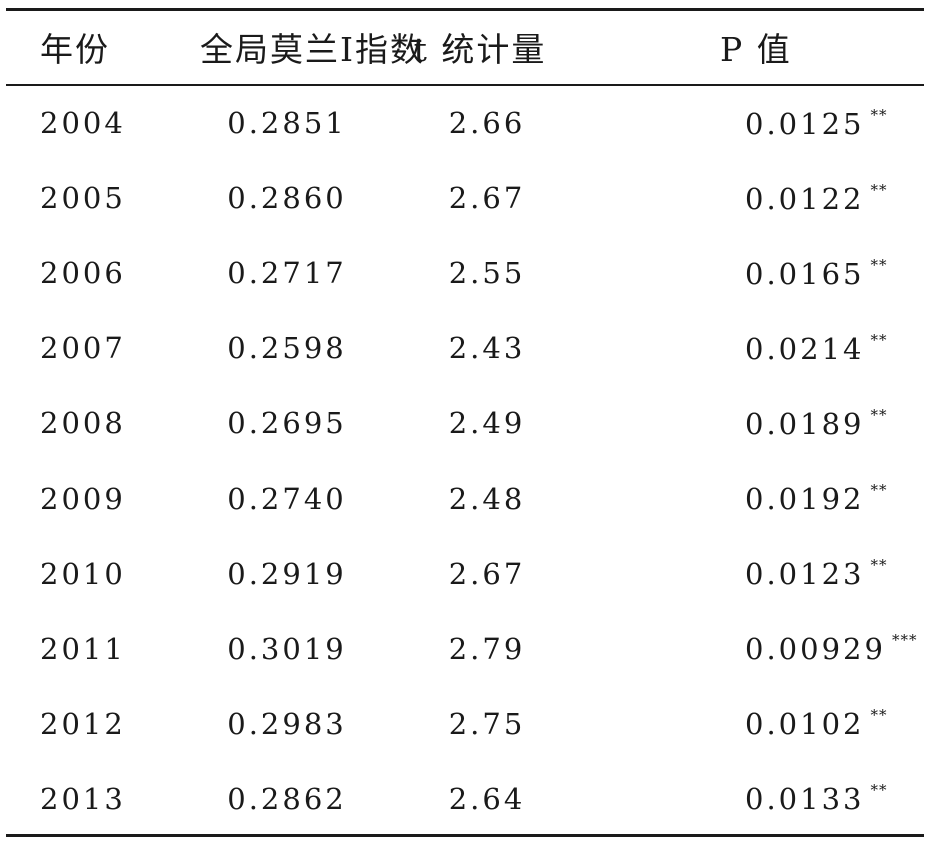 The width and height of the screenshot is (928, 848). What do you see at coordinates (83, 123) in the screenshot?
I see `year-cell: 2004` at bounding box center [83, 123].